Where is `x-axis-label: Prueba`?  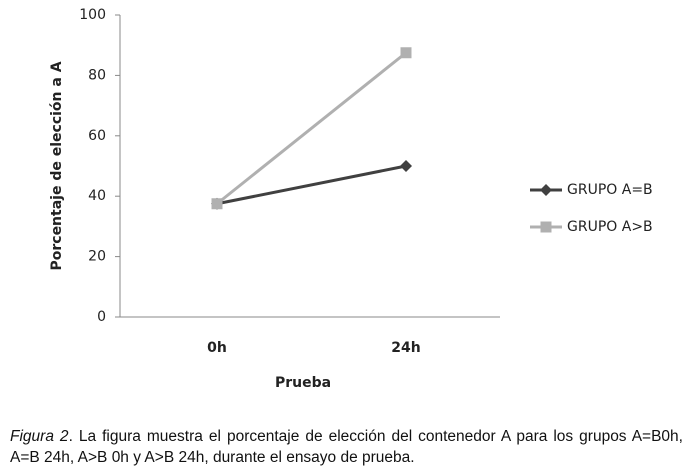
x-axis-label: Prueba is located at coordinates (303, 383).